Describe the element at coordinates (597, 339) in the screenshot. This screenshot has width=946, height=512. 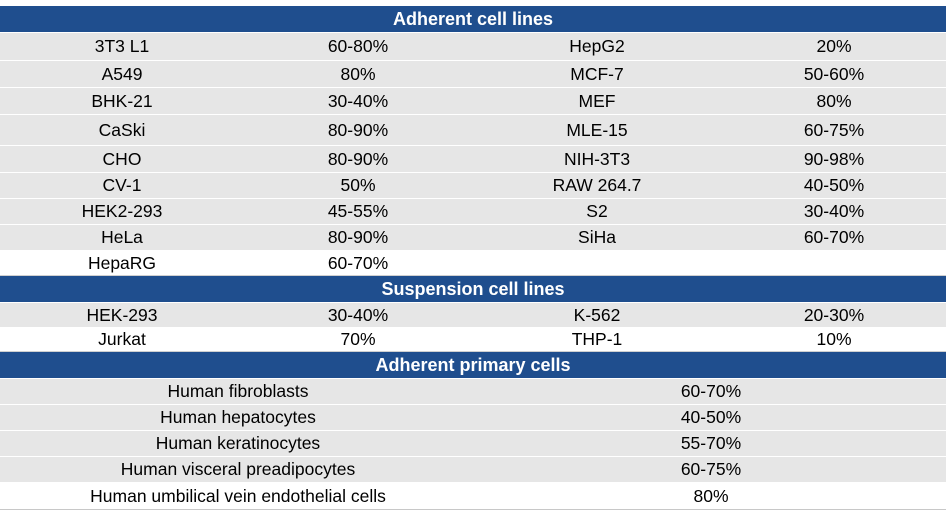
I see `cell-line-name: THP-1` at that location.